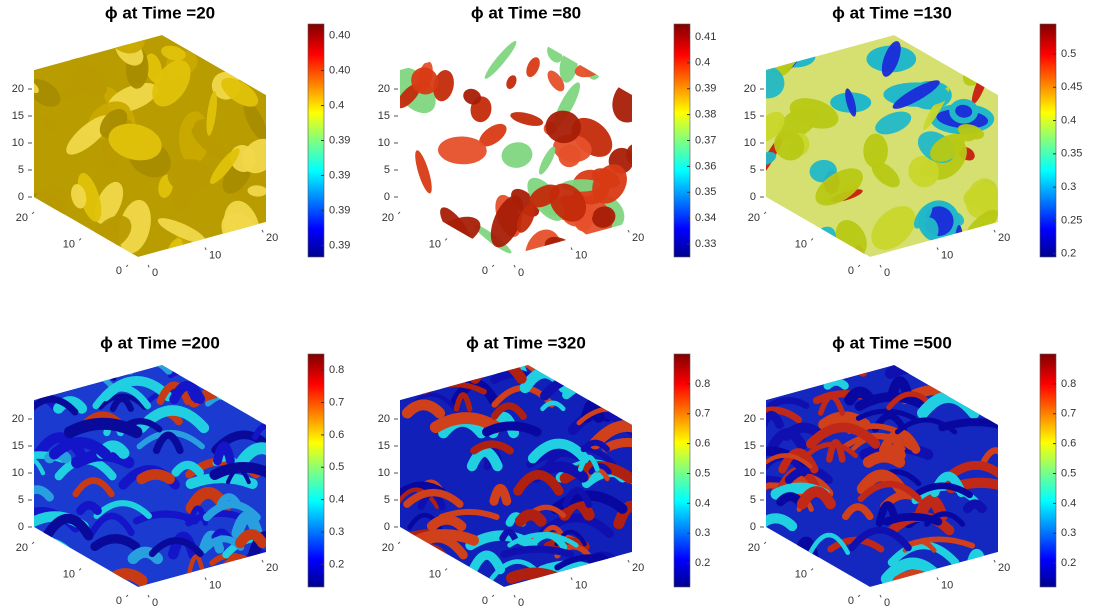 Image resolution: width=1099 pixels, height=609 pixels. I want to click on colorbar-label: 0.25, so click(1071, 220).